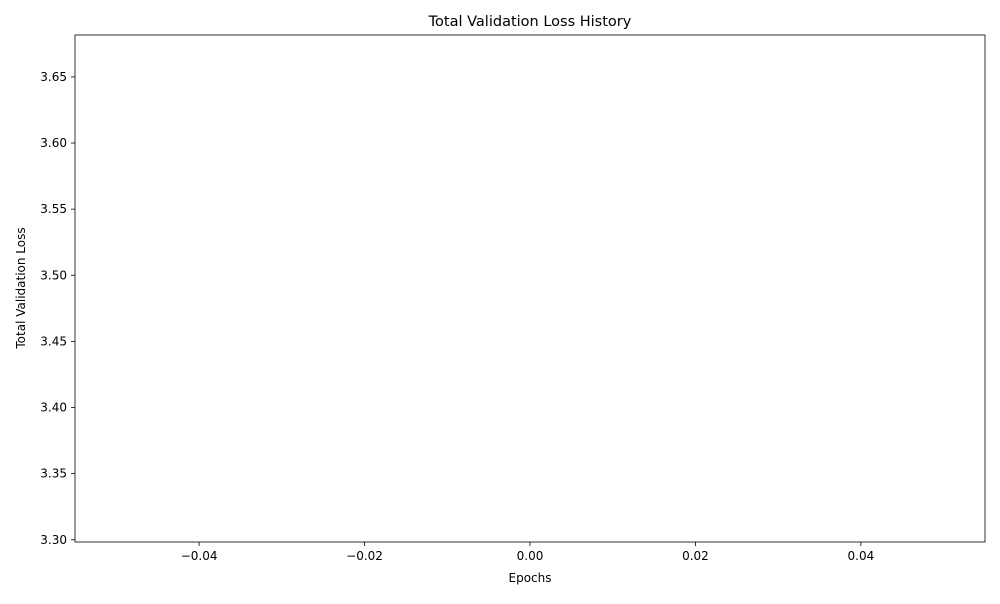 This screenshot has width=1000, height=604. Describe the element at coordinates (53, 474) in the screenshot. I see `y-tick-label: 3.35` at that location.